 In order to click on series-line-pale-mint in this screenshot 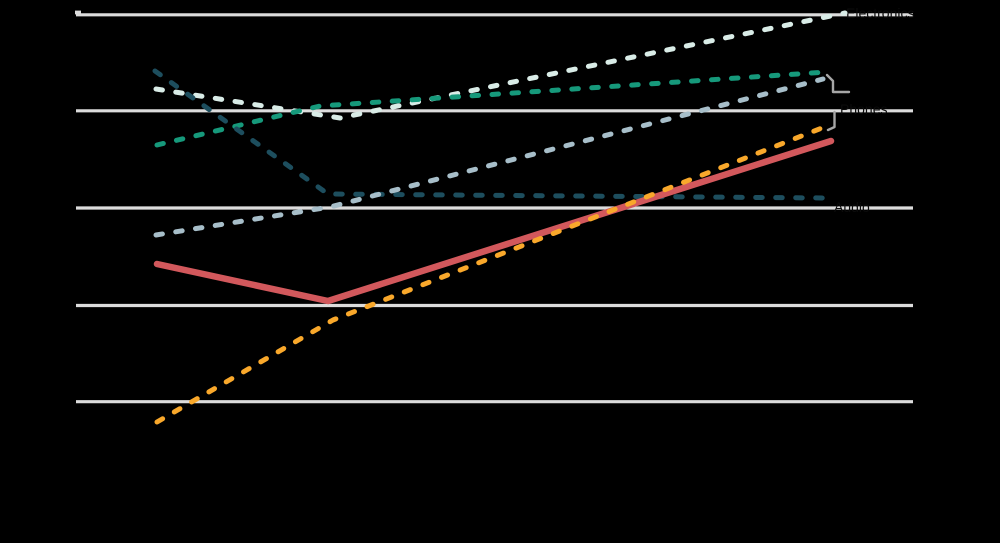, I will do `click(500, 65)`.